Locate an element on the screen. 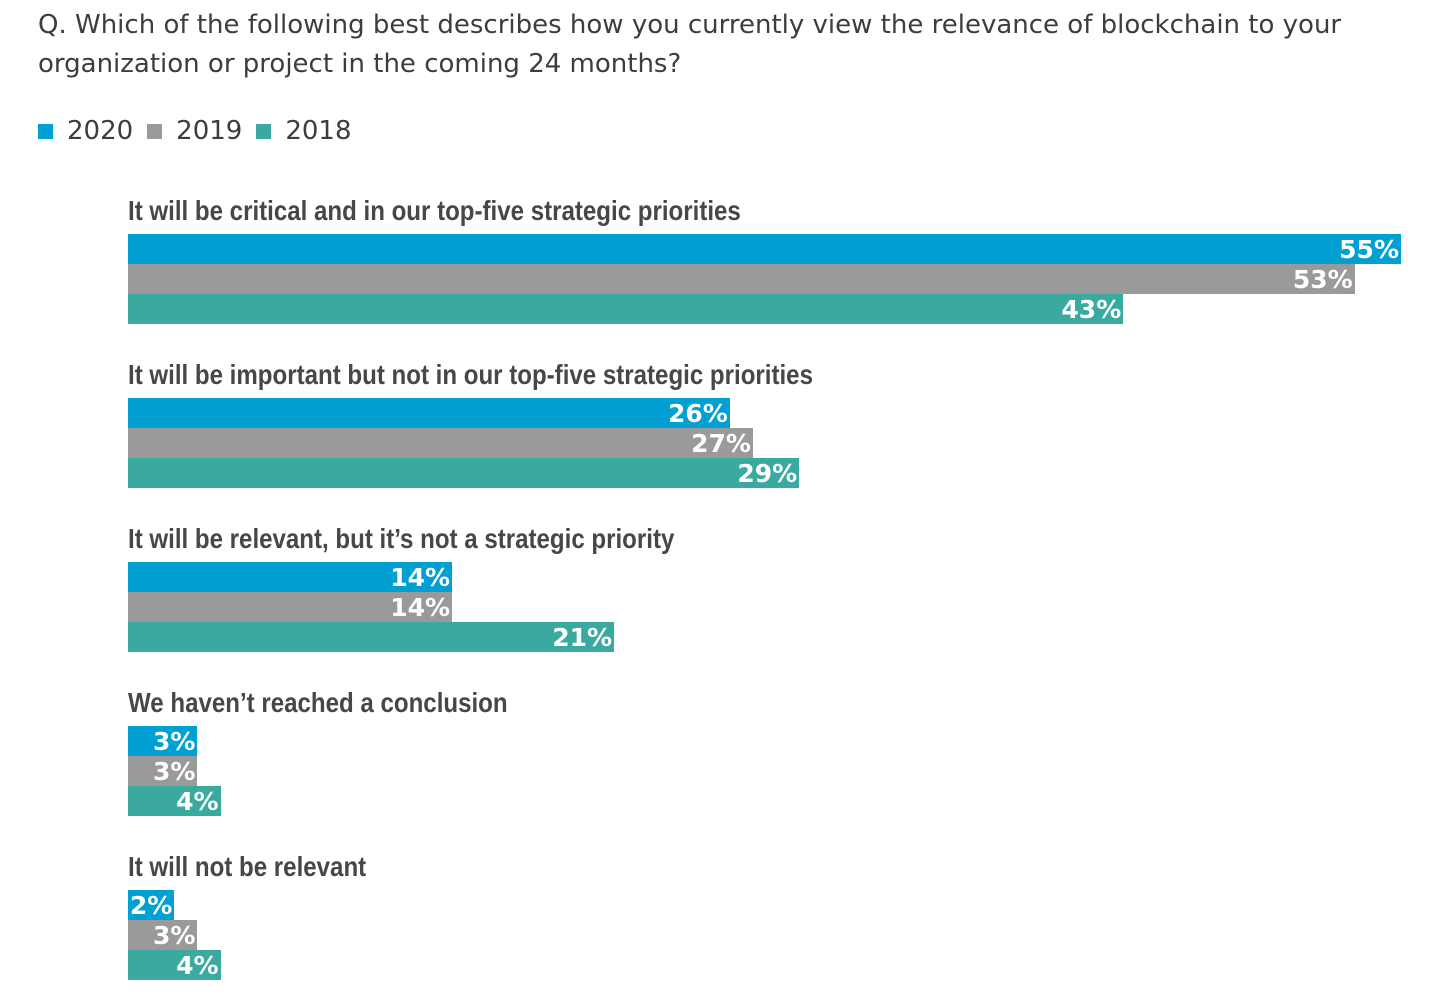 The width and height of the screenshot is (1444, 1002). bar-2018: 21% is located at coordinates (371, 637).